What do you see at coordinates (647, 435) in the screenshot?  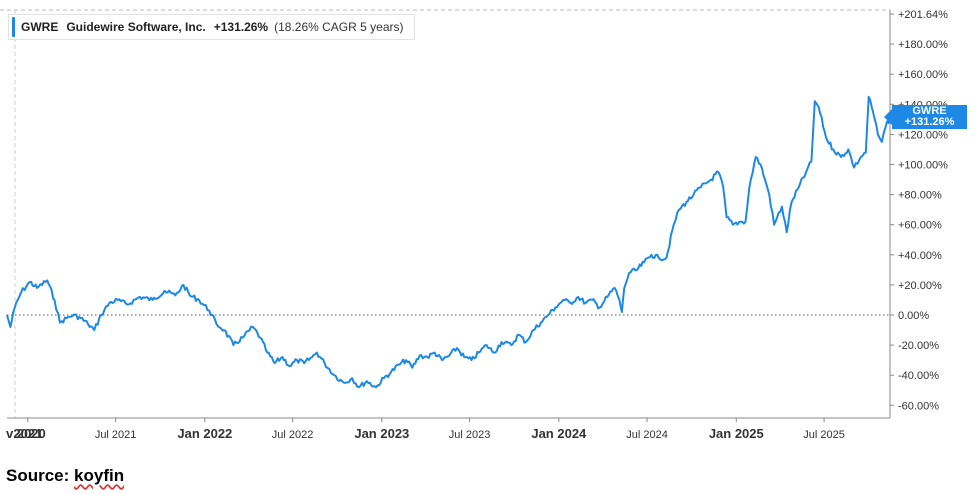 I see `x-tick-label: Jul 2024` at bounding box center [647, 435].